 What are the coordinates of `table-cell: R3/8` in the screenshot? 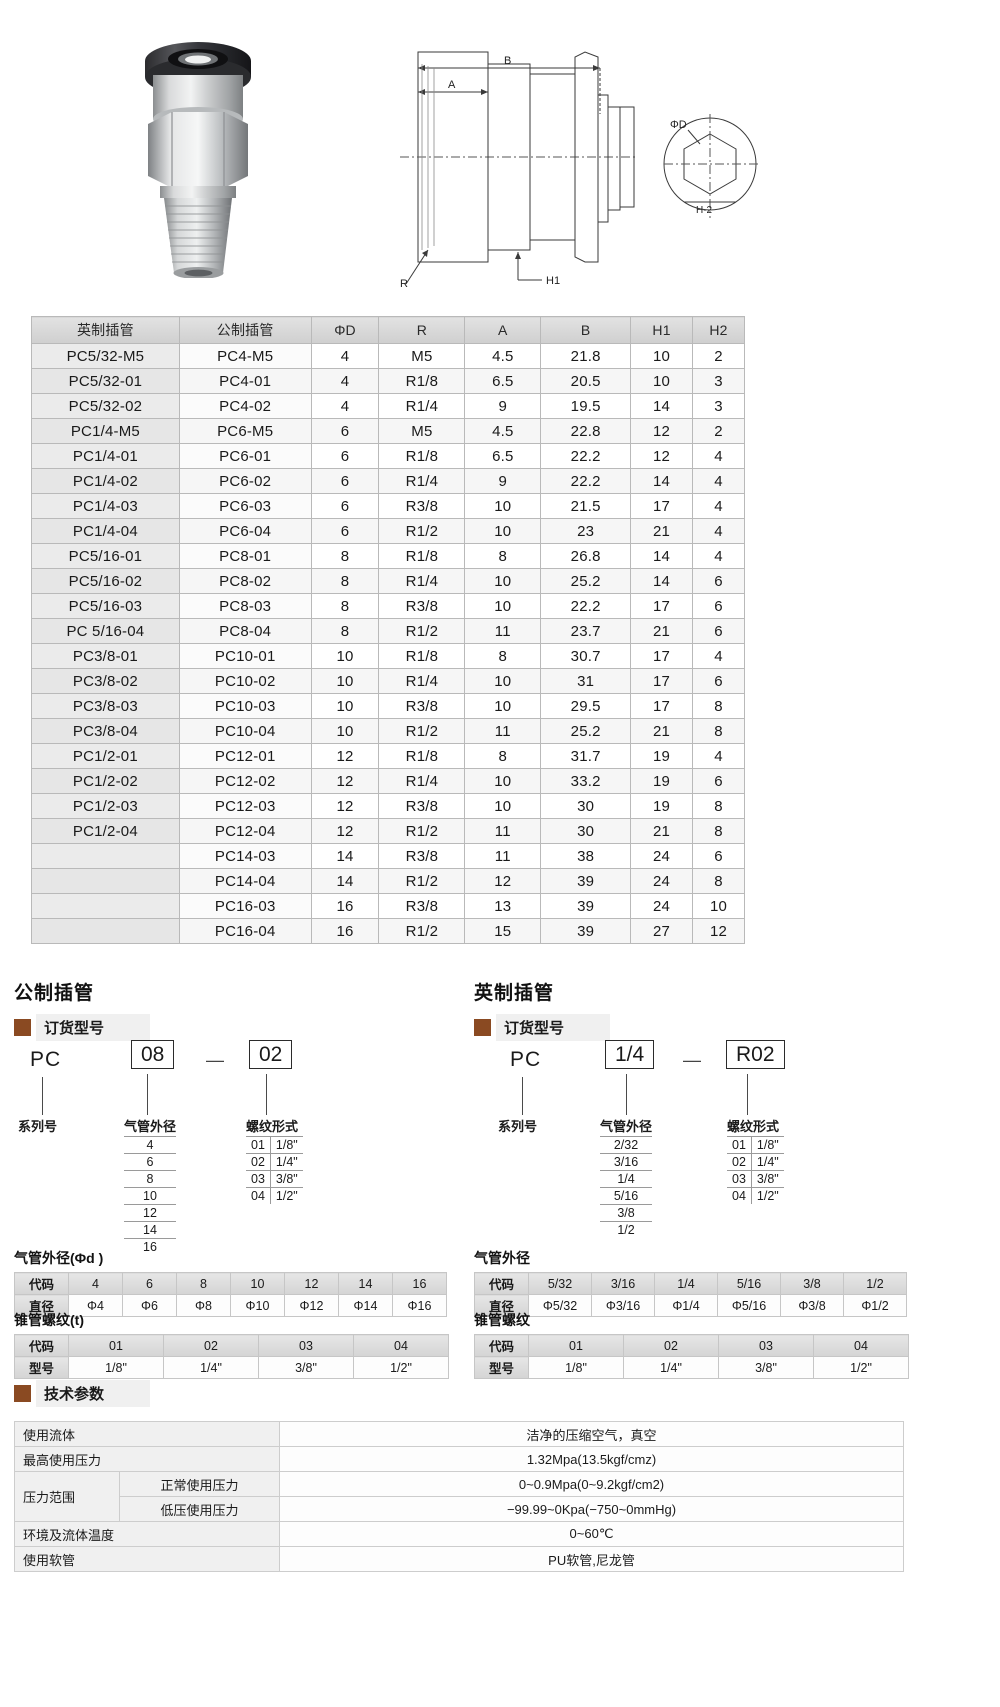 It's located at (422, 606).